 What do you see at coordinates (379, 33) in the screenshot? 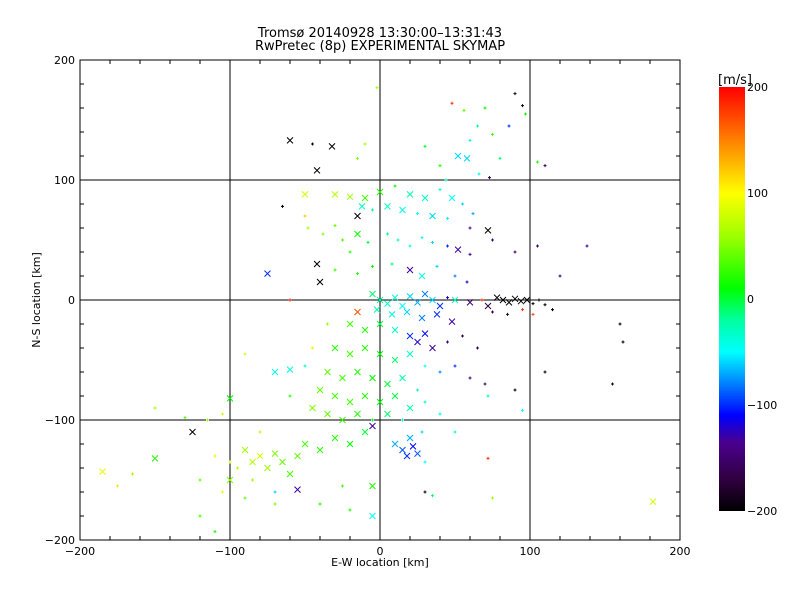
I see `chart-title: Tromsø 20140928 13:30:00–13:31:43` at bounding box center [379, 33].